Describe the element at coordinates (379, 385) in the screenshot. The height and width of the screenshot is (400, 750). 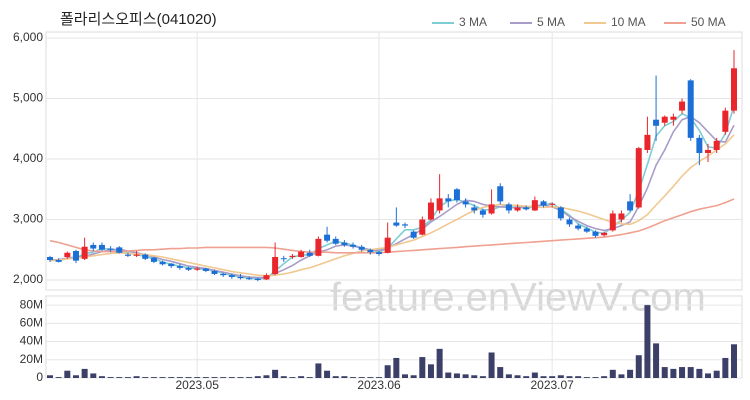
I see `x-tick-label: 2023.06` at that location.